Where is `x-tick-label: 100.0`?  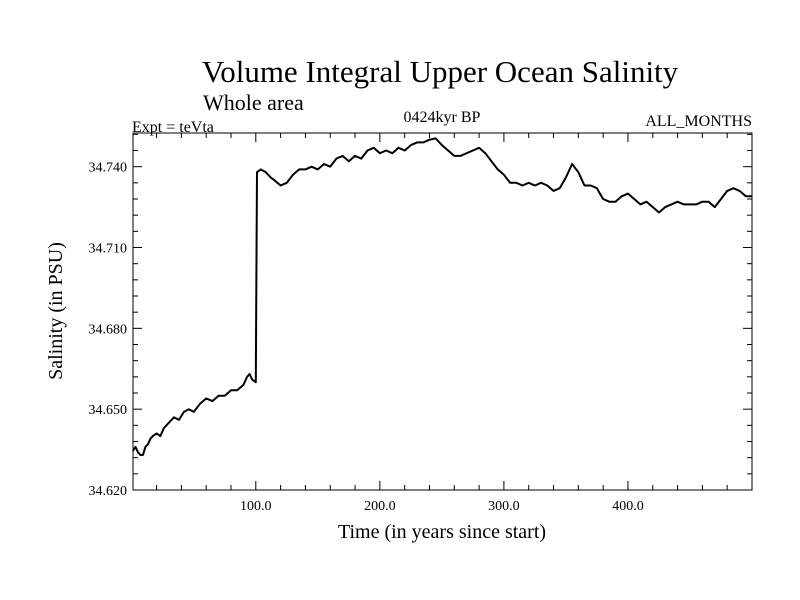
x-tick-label: 100.0 is located at coordinates (256, 506).